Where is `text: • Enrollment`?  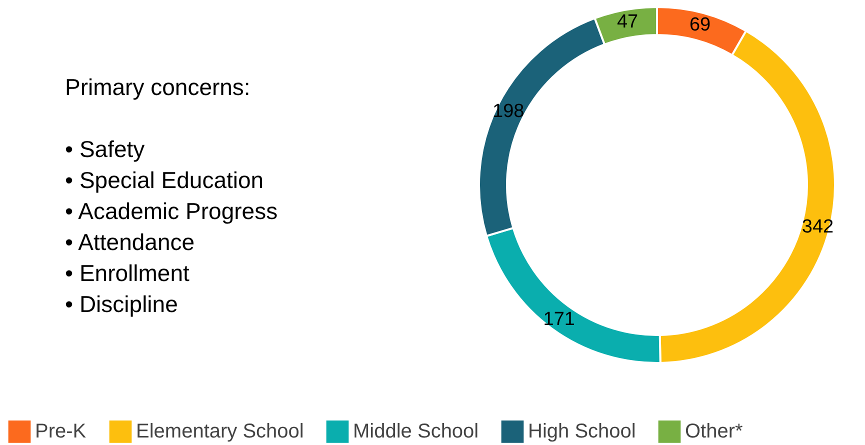
text: • Enrollment is located at coordinates (127, 273).